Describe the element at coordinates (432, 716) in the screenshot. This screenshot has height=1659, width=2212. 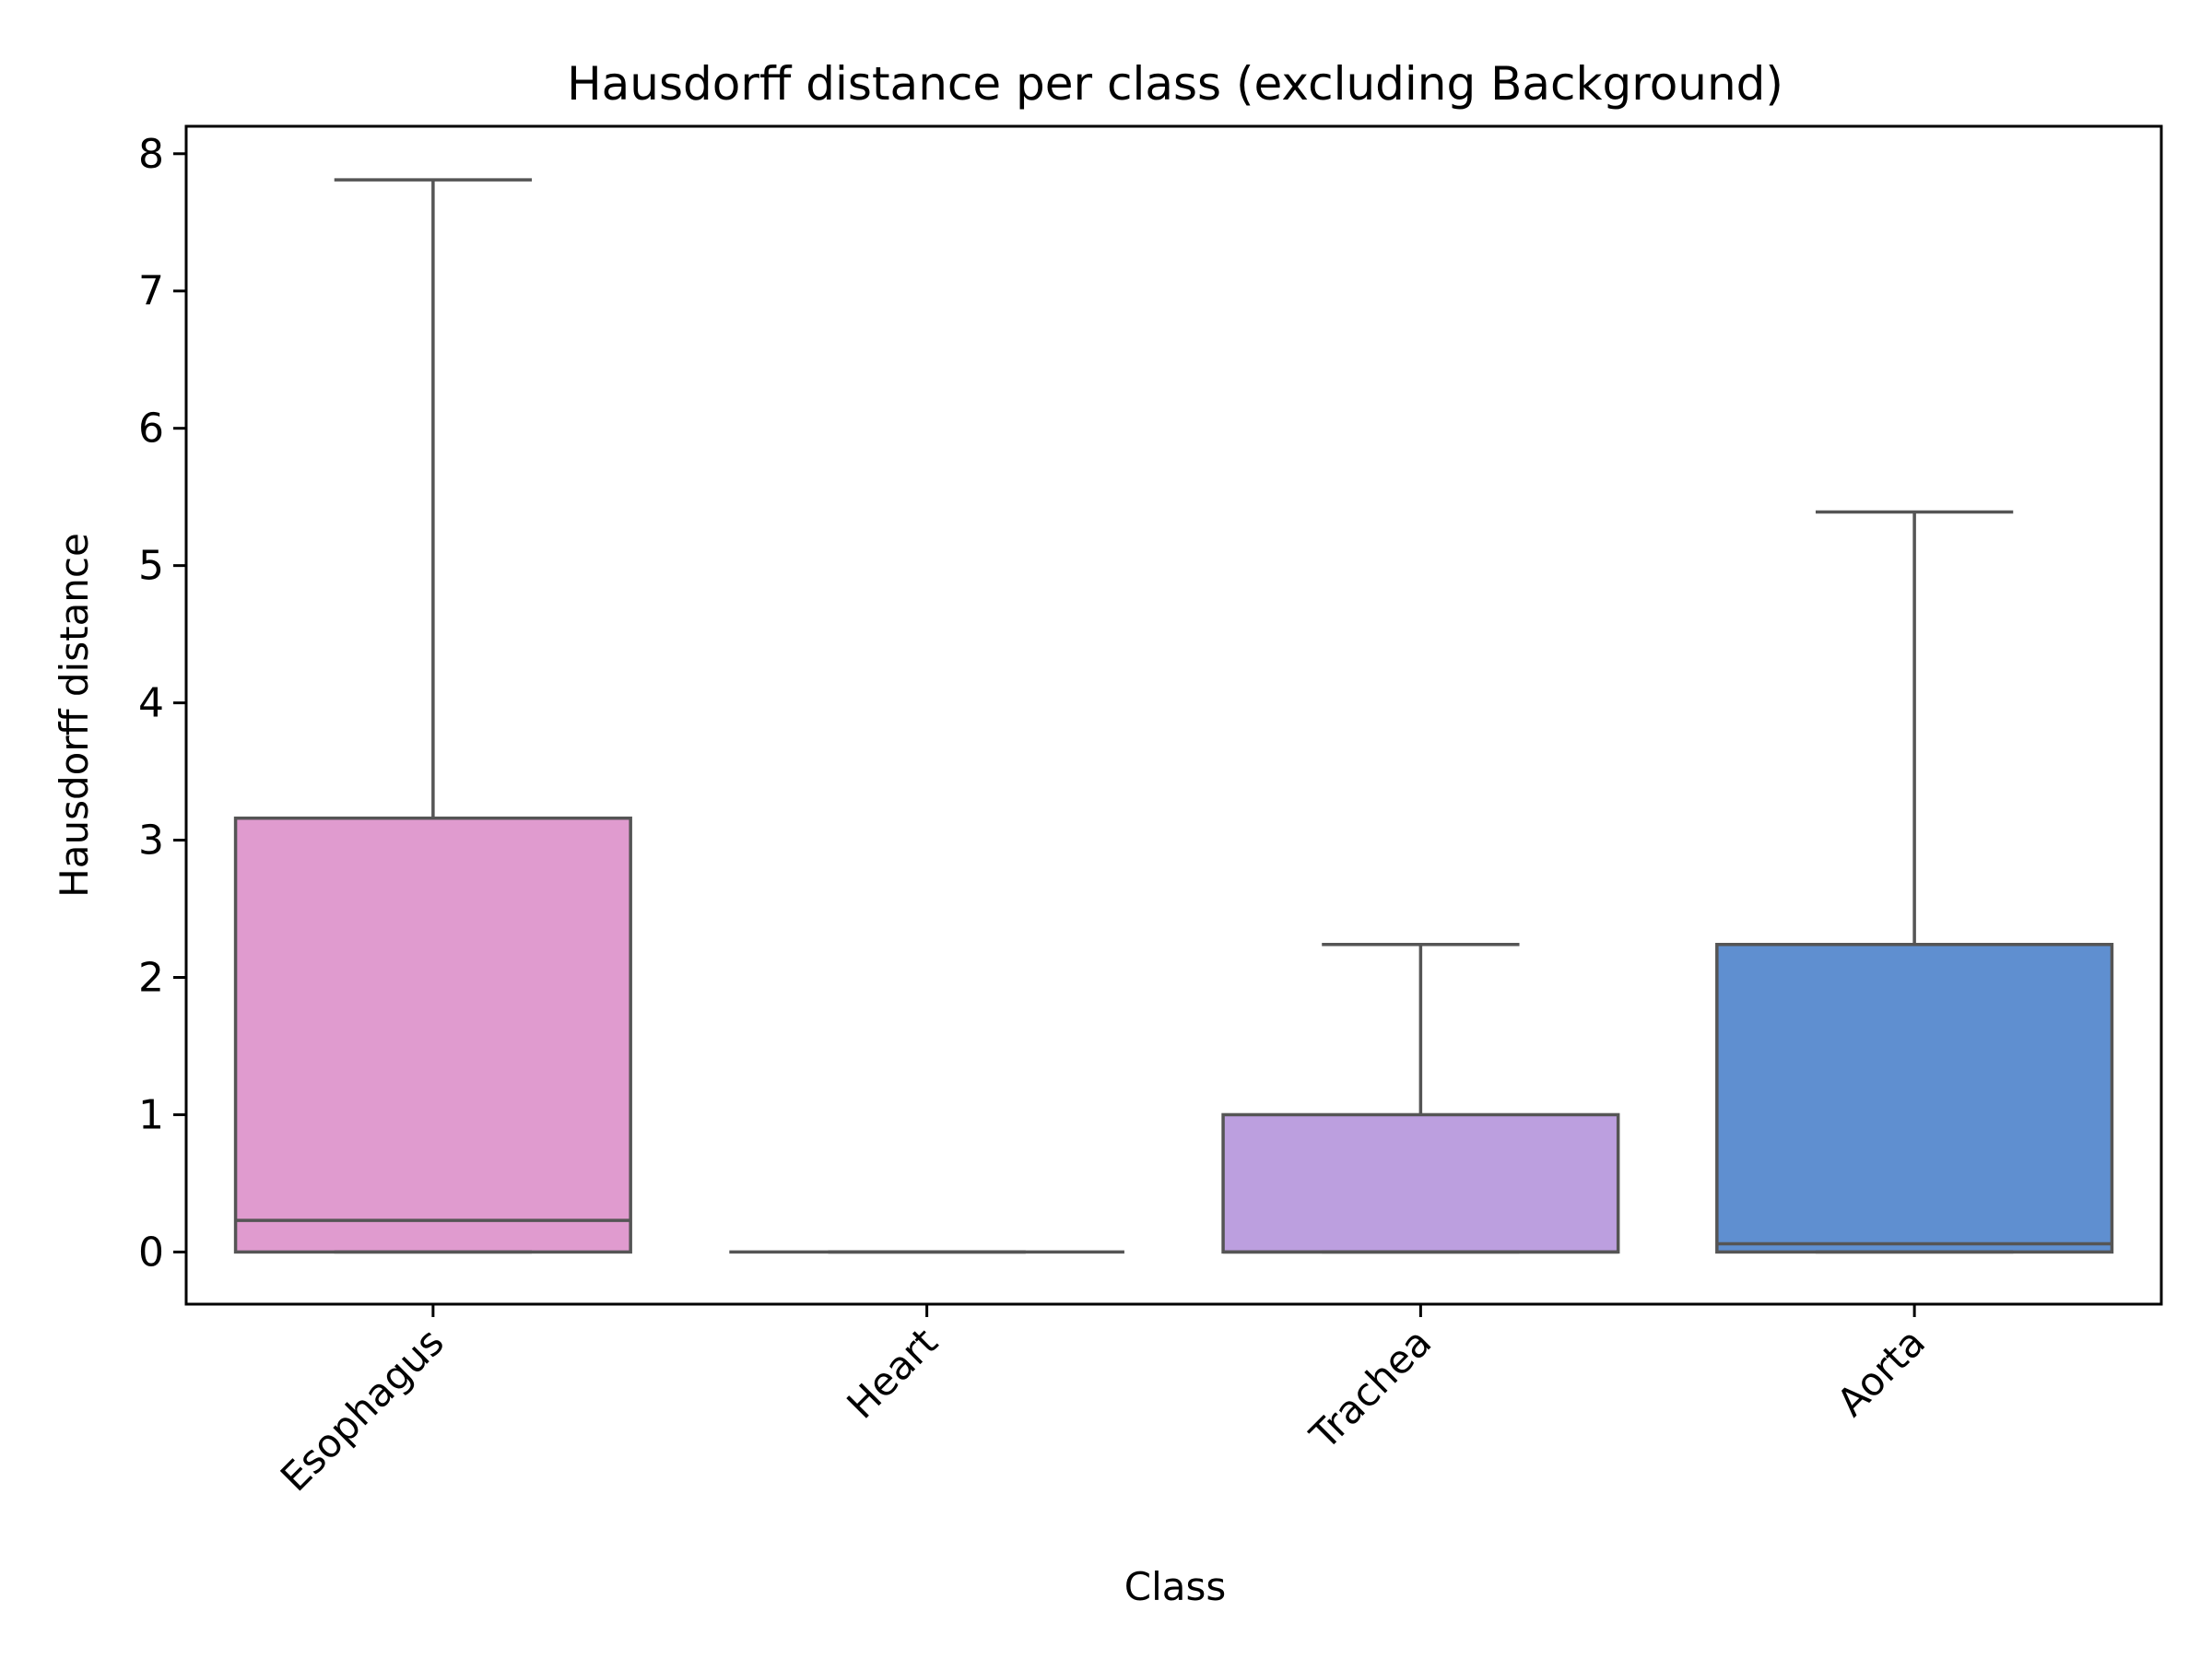
I see `box-esophagus` at that location.